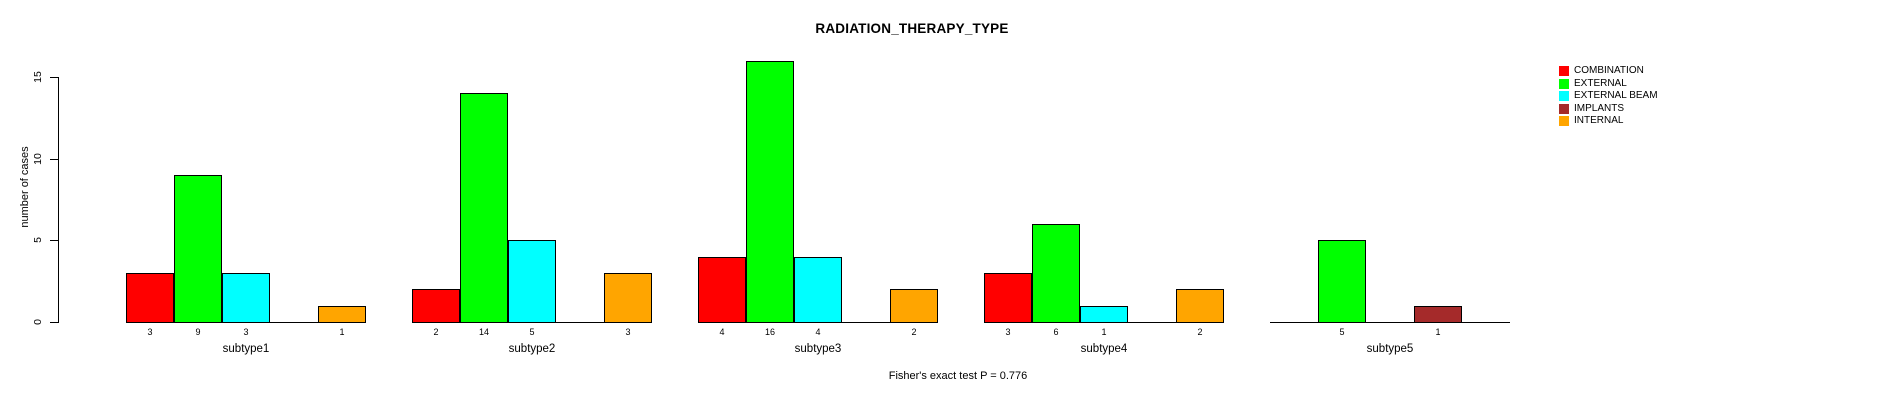  What do you see at coordinates (1200, 306) in the screenshot?
I see `bar-internal-subtype4` at bounding box center [1200, 306].